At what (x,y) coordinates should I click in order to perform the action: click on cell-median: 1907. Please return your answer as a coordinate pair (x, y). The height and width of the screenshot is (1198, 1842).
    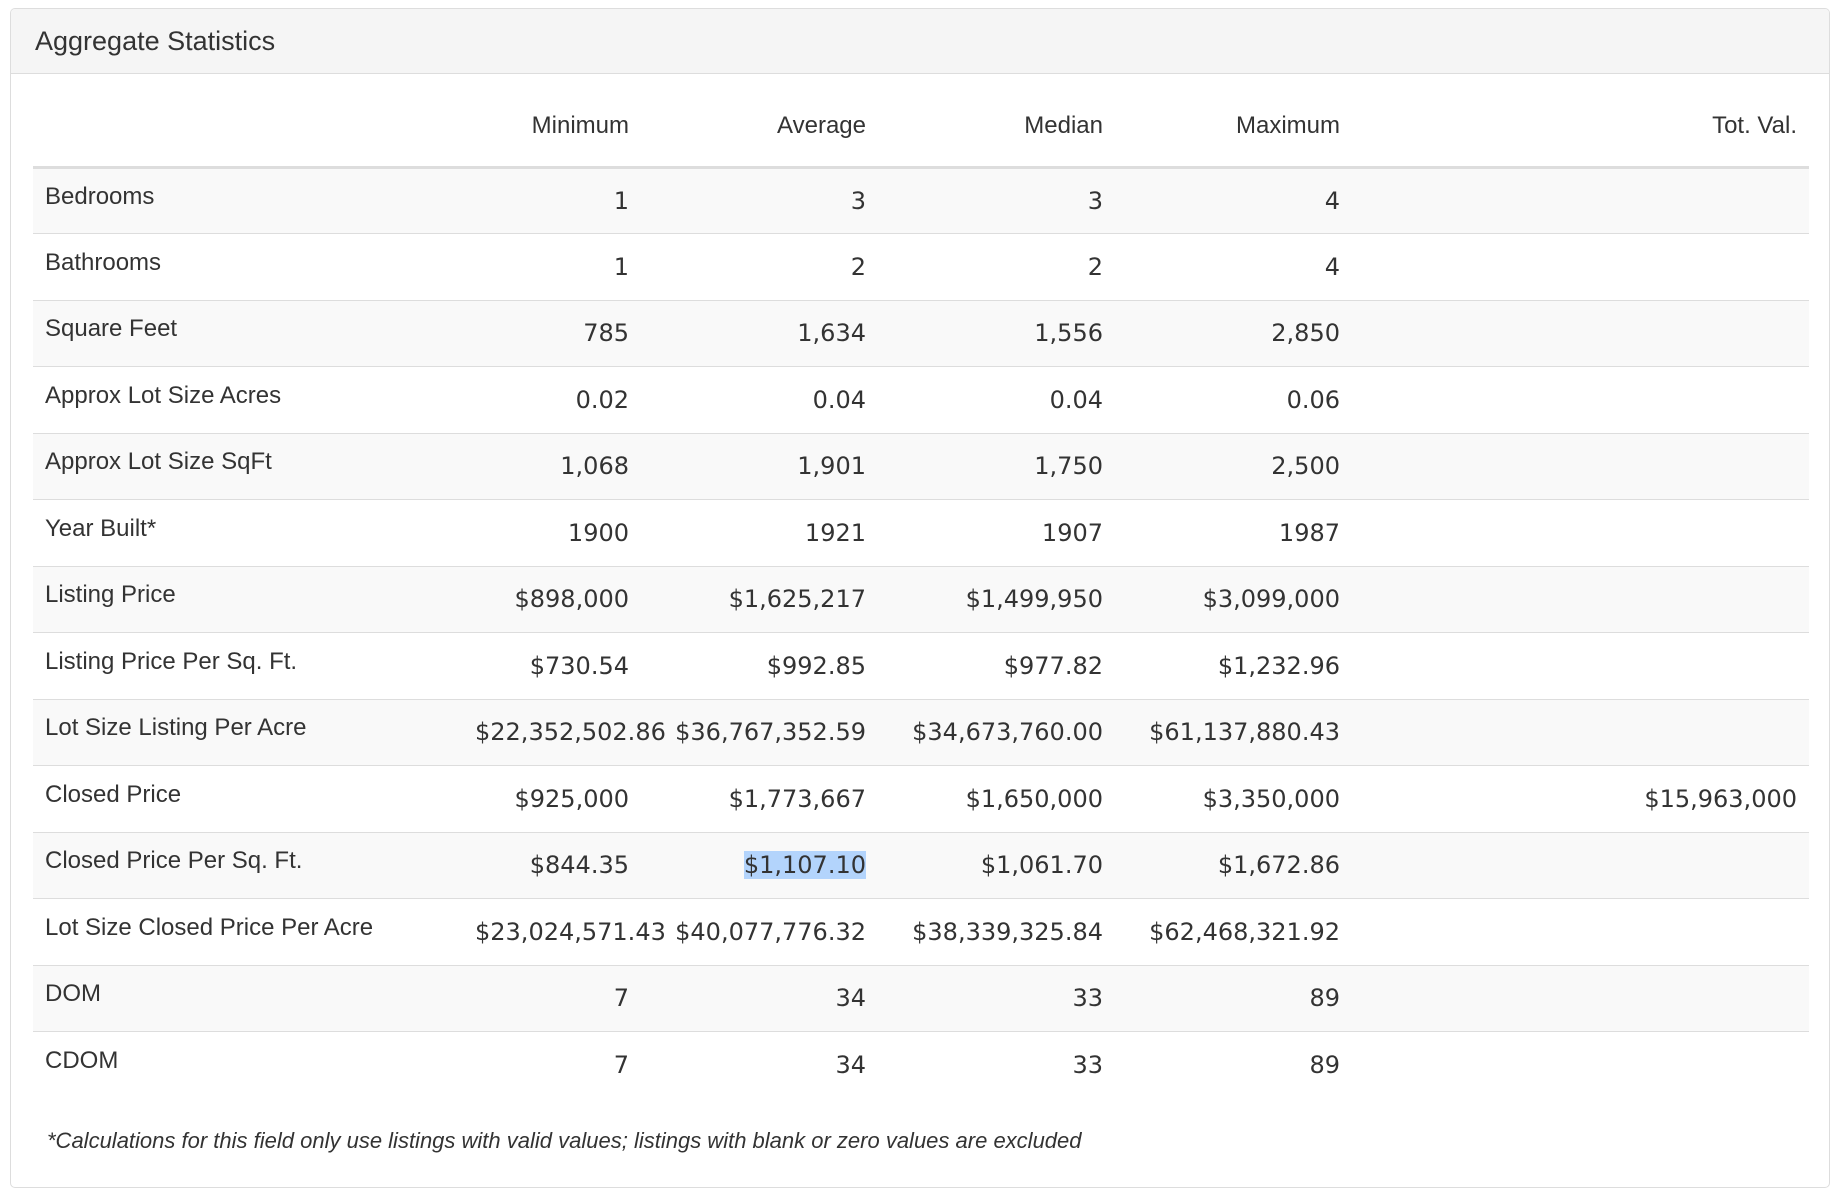
    Looking at the image, I should click on (996, 532).